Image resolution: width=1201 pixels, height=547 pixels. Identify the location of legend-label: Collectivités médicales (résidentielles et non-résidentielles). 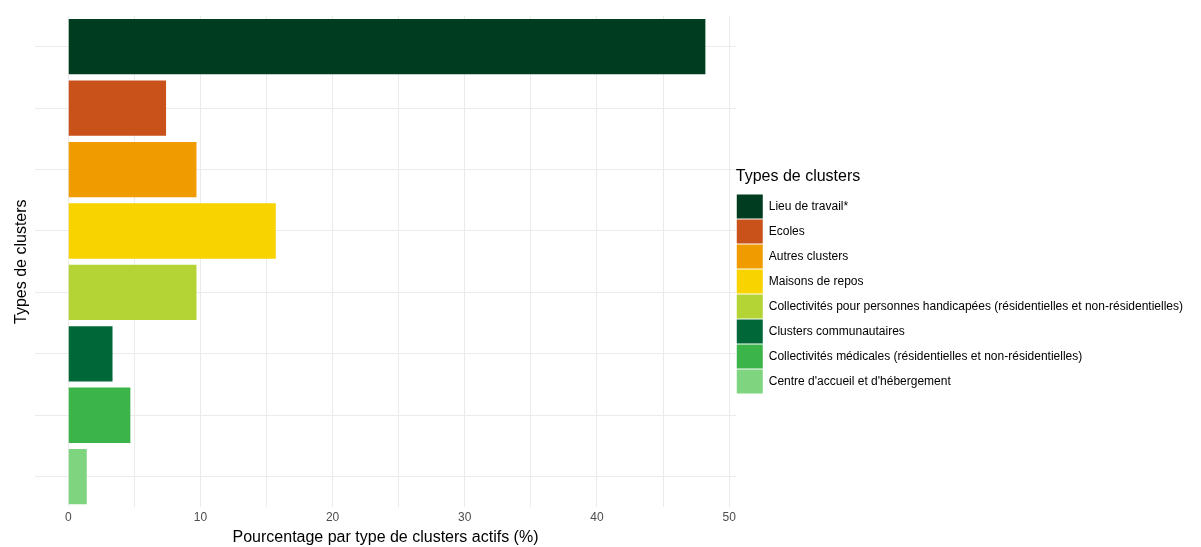
(925, 355).